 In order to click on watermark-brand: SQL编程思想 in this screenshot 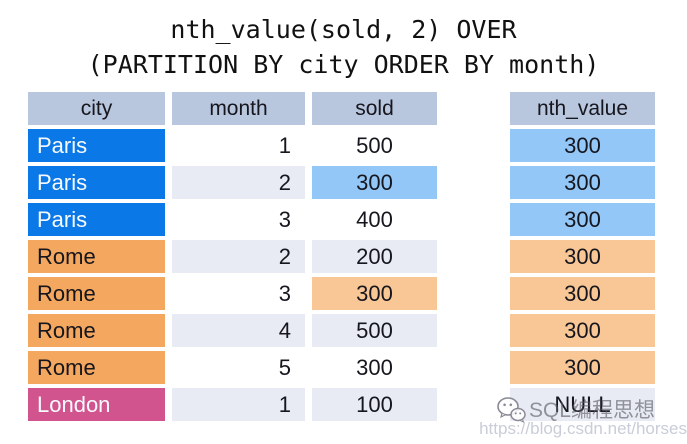, I will do `click(591, 410)`.